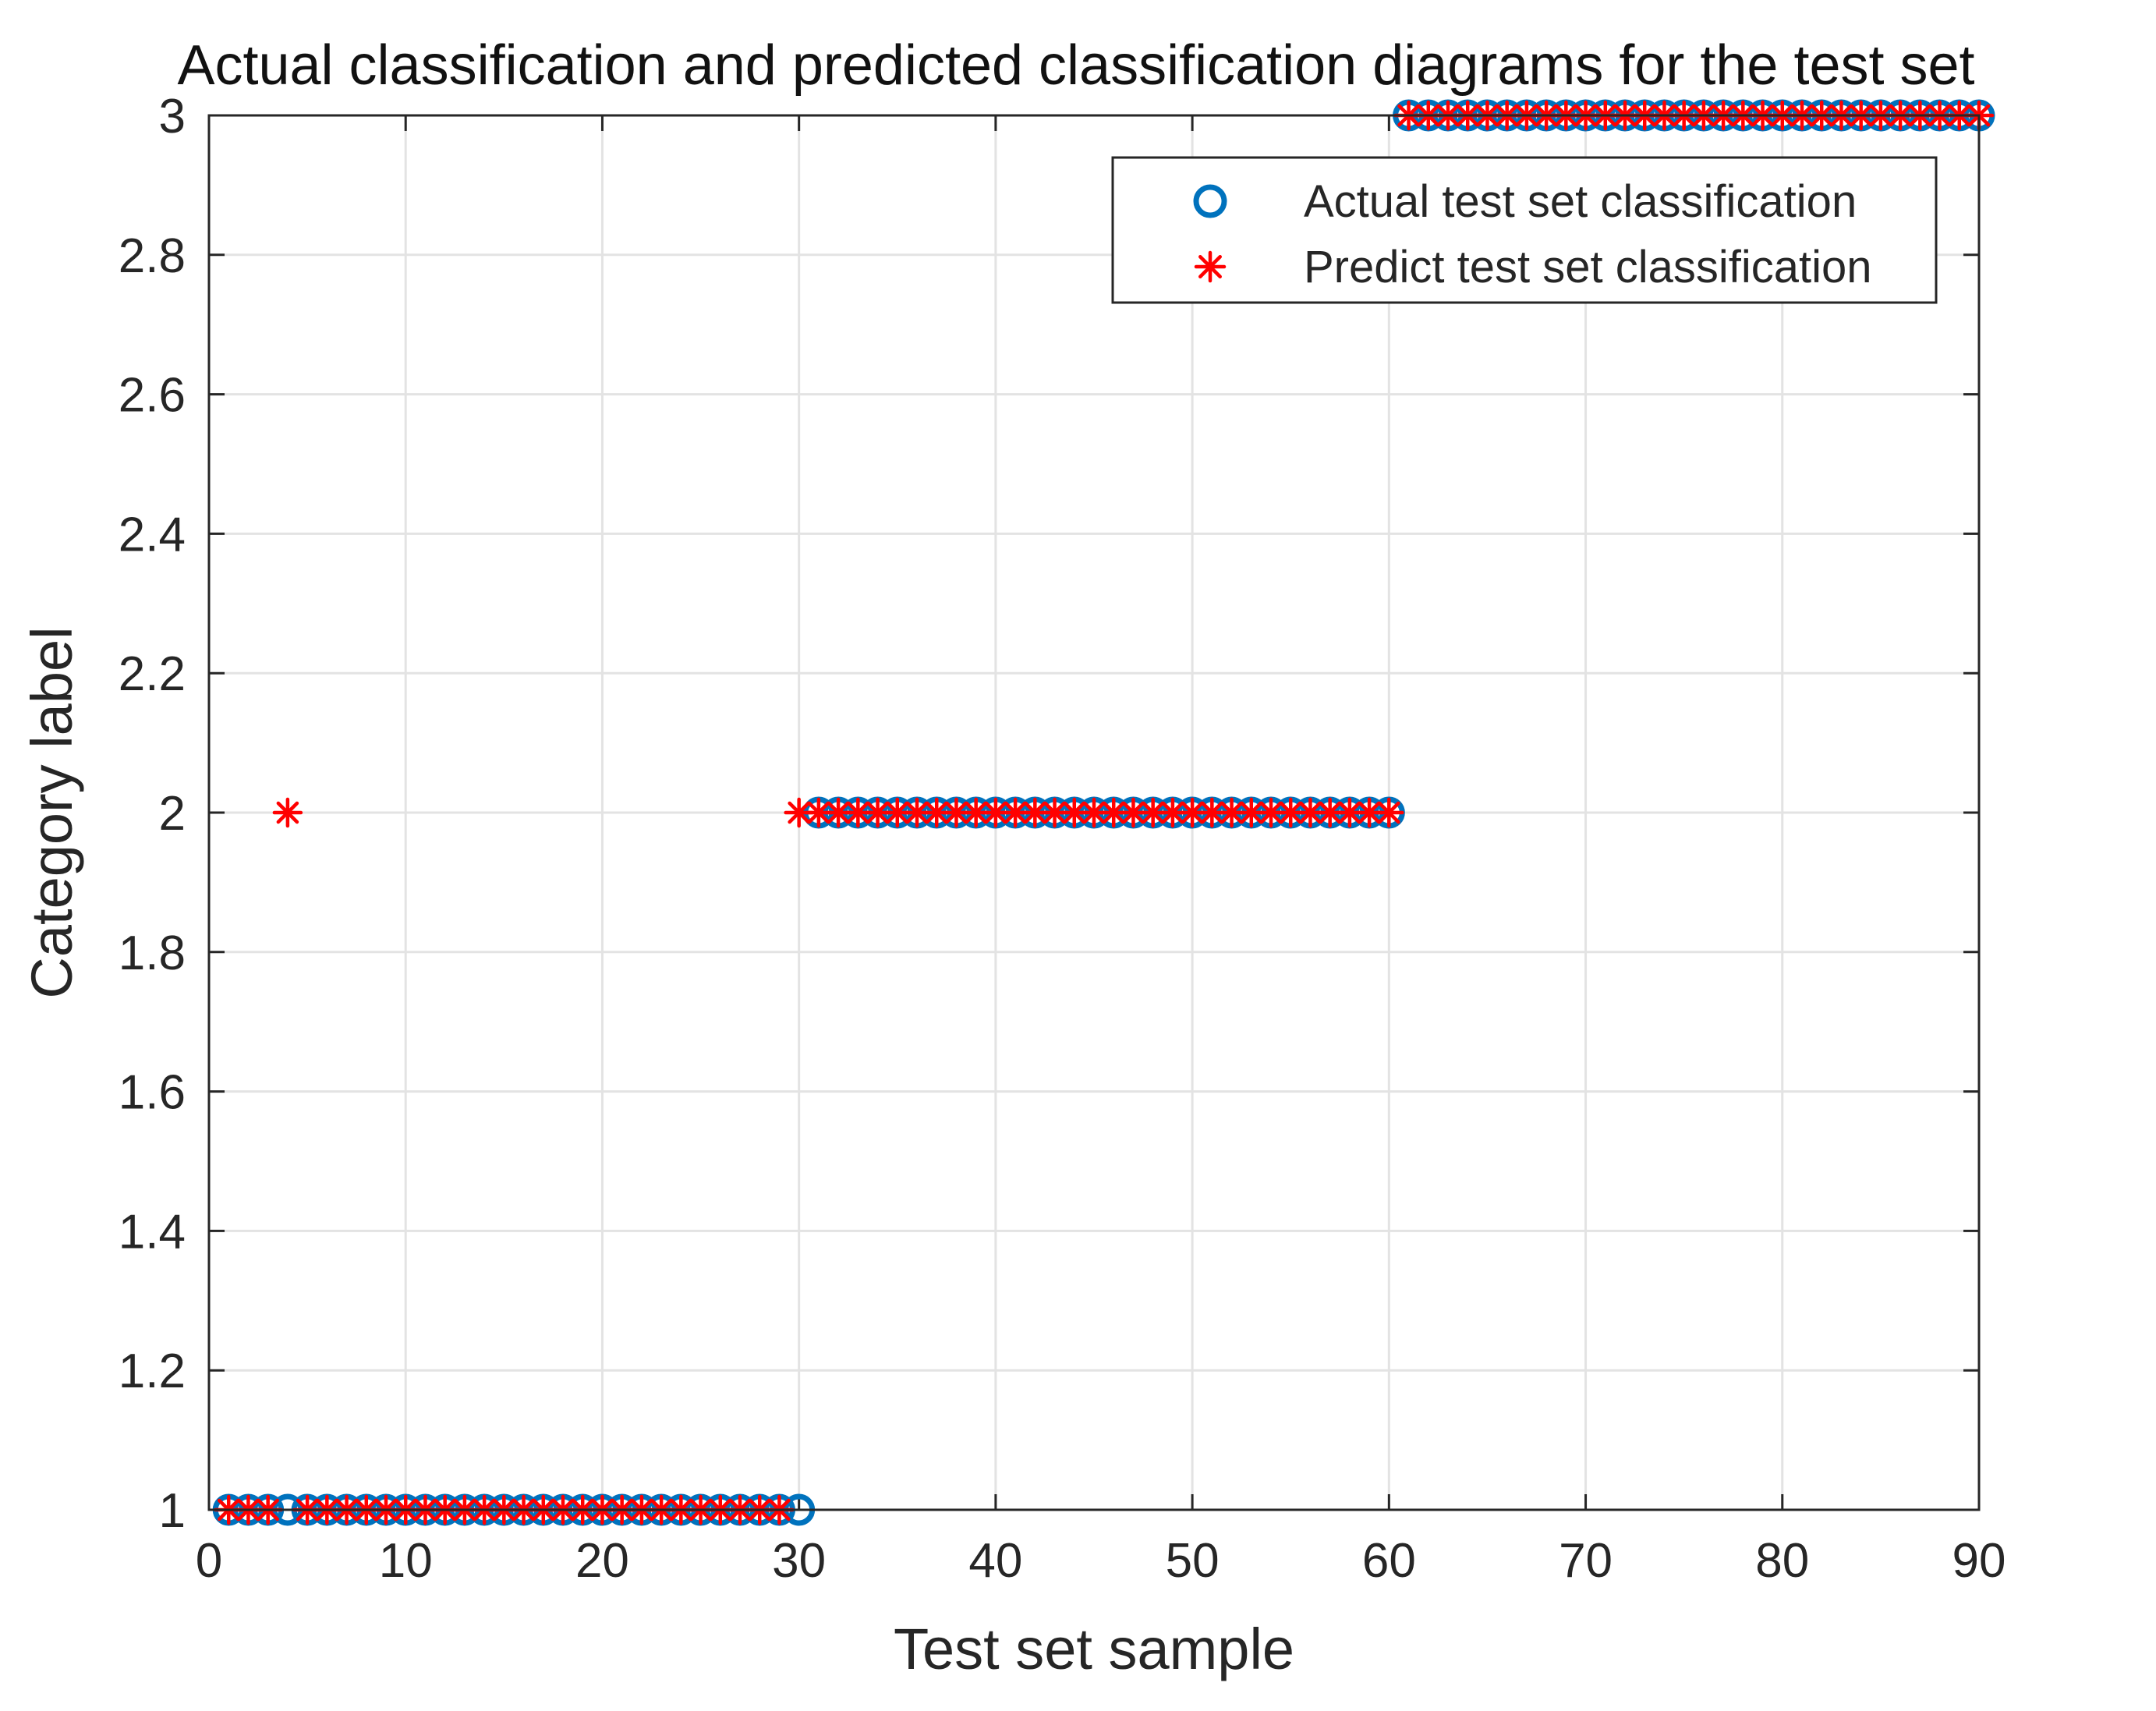 The image size is (2156, 1711). Describe the element at coordinates (1586, 1561) in the screenshot. I see `x-tick-label: 70` at that location.